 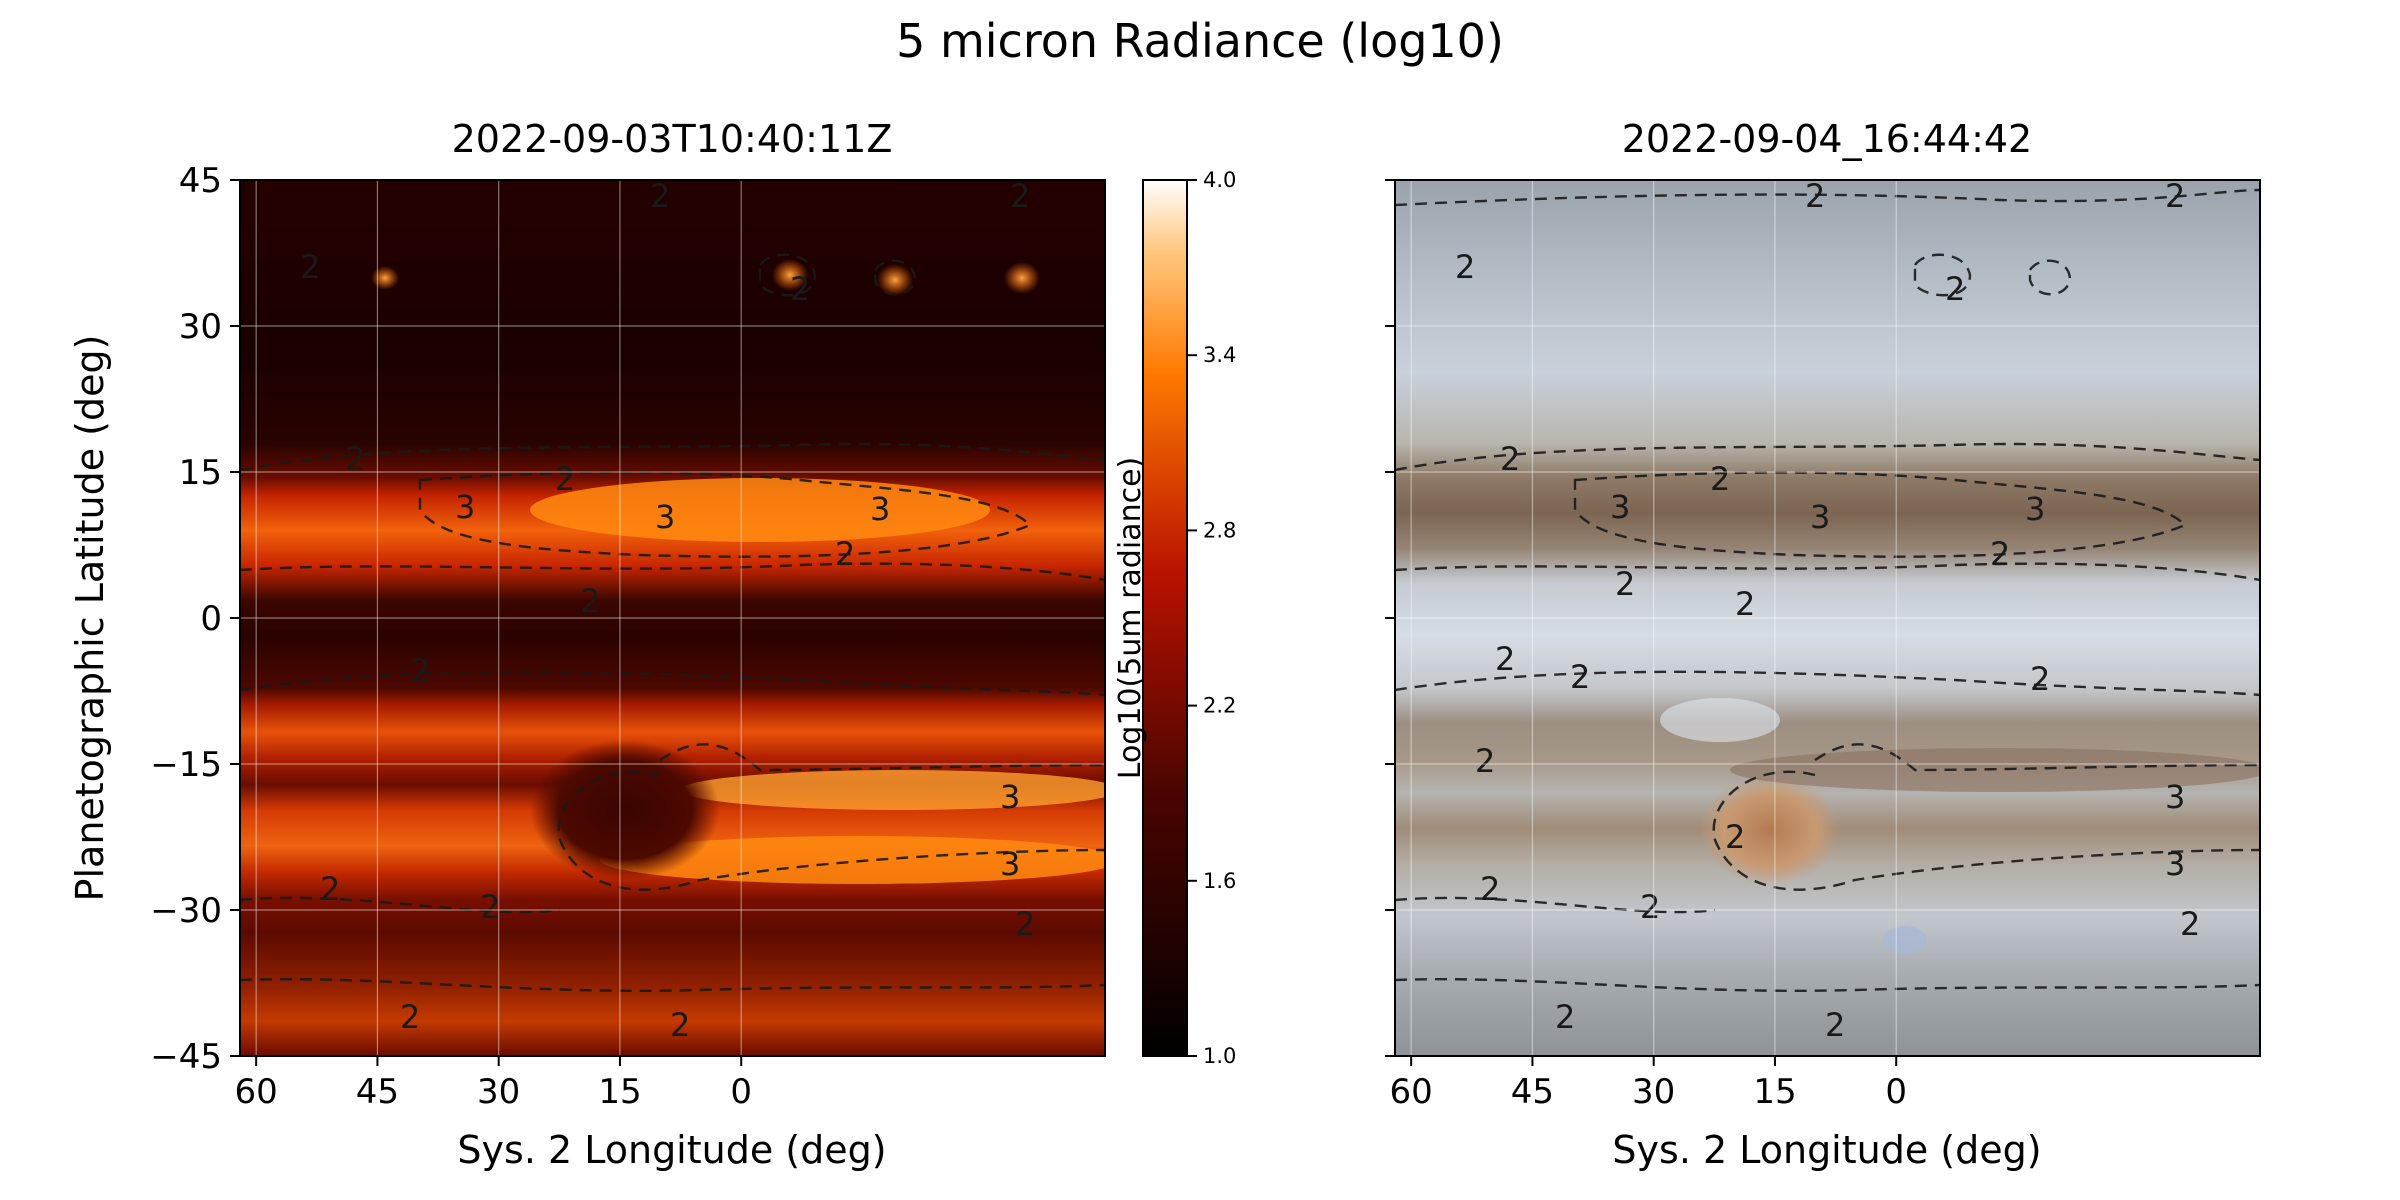 What do you see at coordinates (1827, 139) in the screenshot?
I see `right-panel-title: 2022-09-04_16:44:42` at bounding box center [1827, 139].